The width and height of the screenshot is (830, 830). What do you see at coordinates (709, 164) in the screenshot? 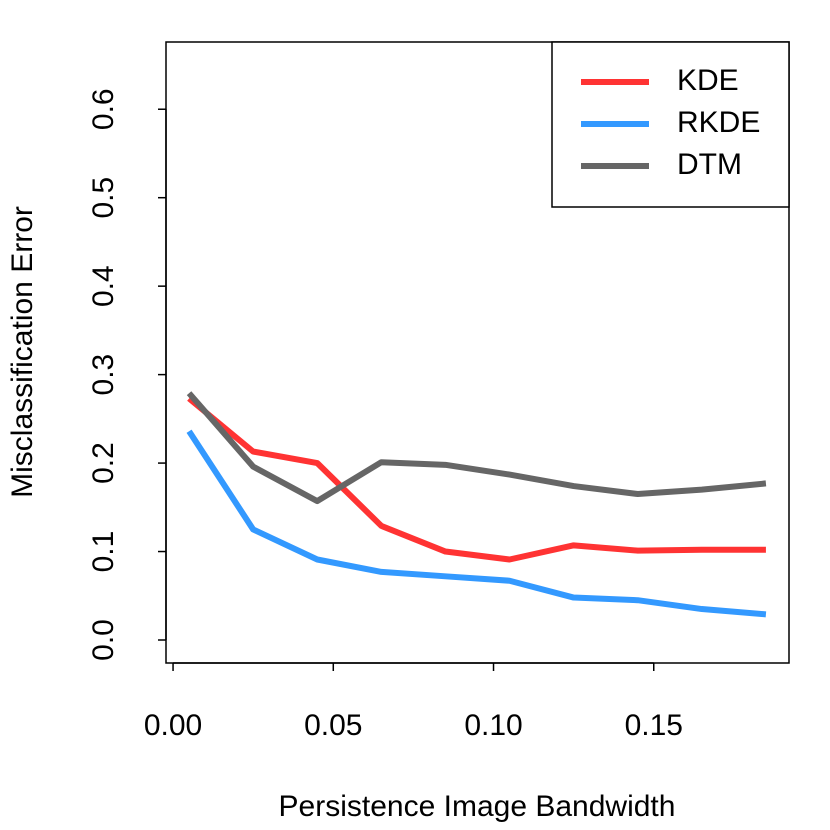
I see `legend-label: DTM` at bounding box center [709, 164].